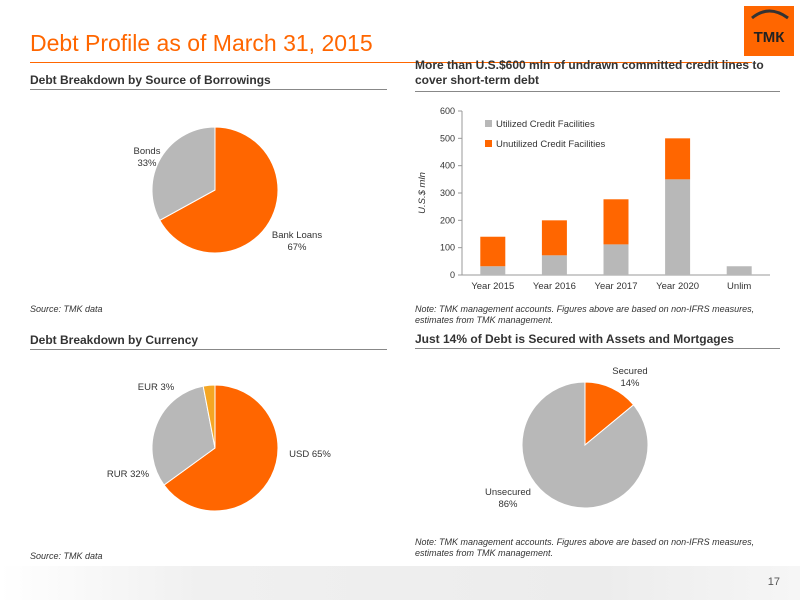 The width and height of the screenshot is (800, 600). Describe the element at coordinates (150, 80) in the screenshot. I see `borrowings-title: Debt Breakdown by Source of Borrowings` at that location.